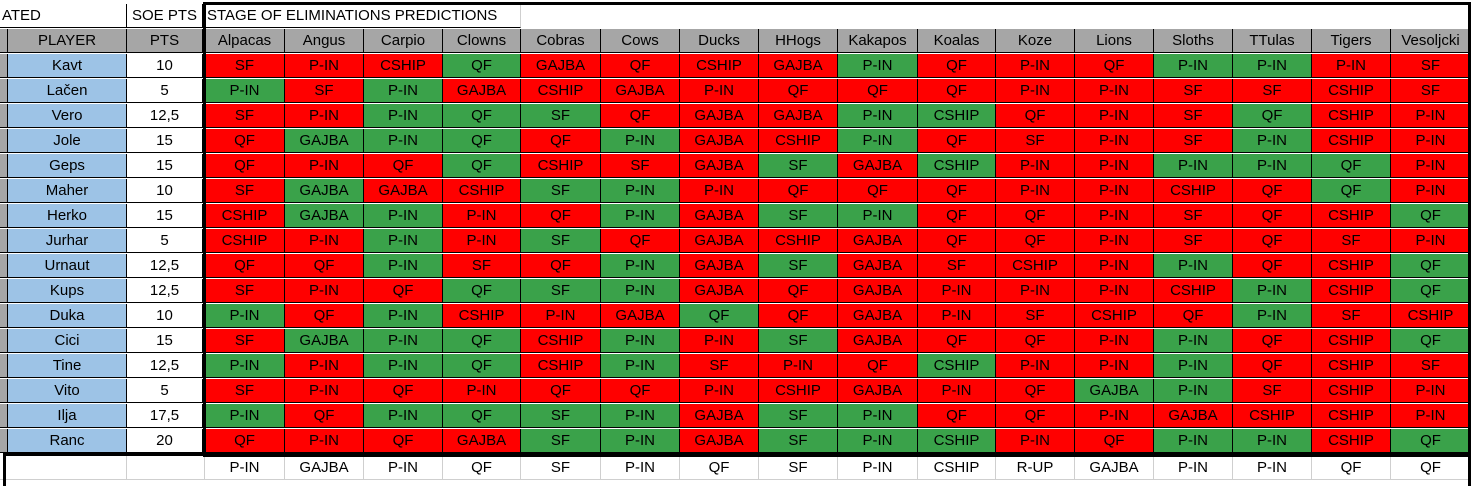  Describe the element at coordinates (719, 468) in the screenshot. I see `result-cell-ducks: QF` at that location.